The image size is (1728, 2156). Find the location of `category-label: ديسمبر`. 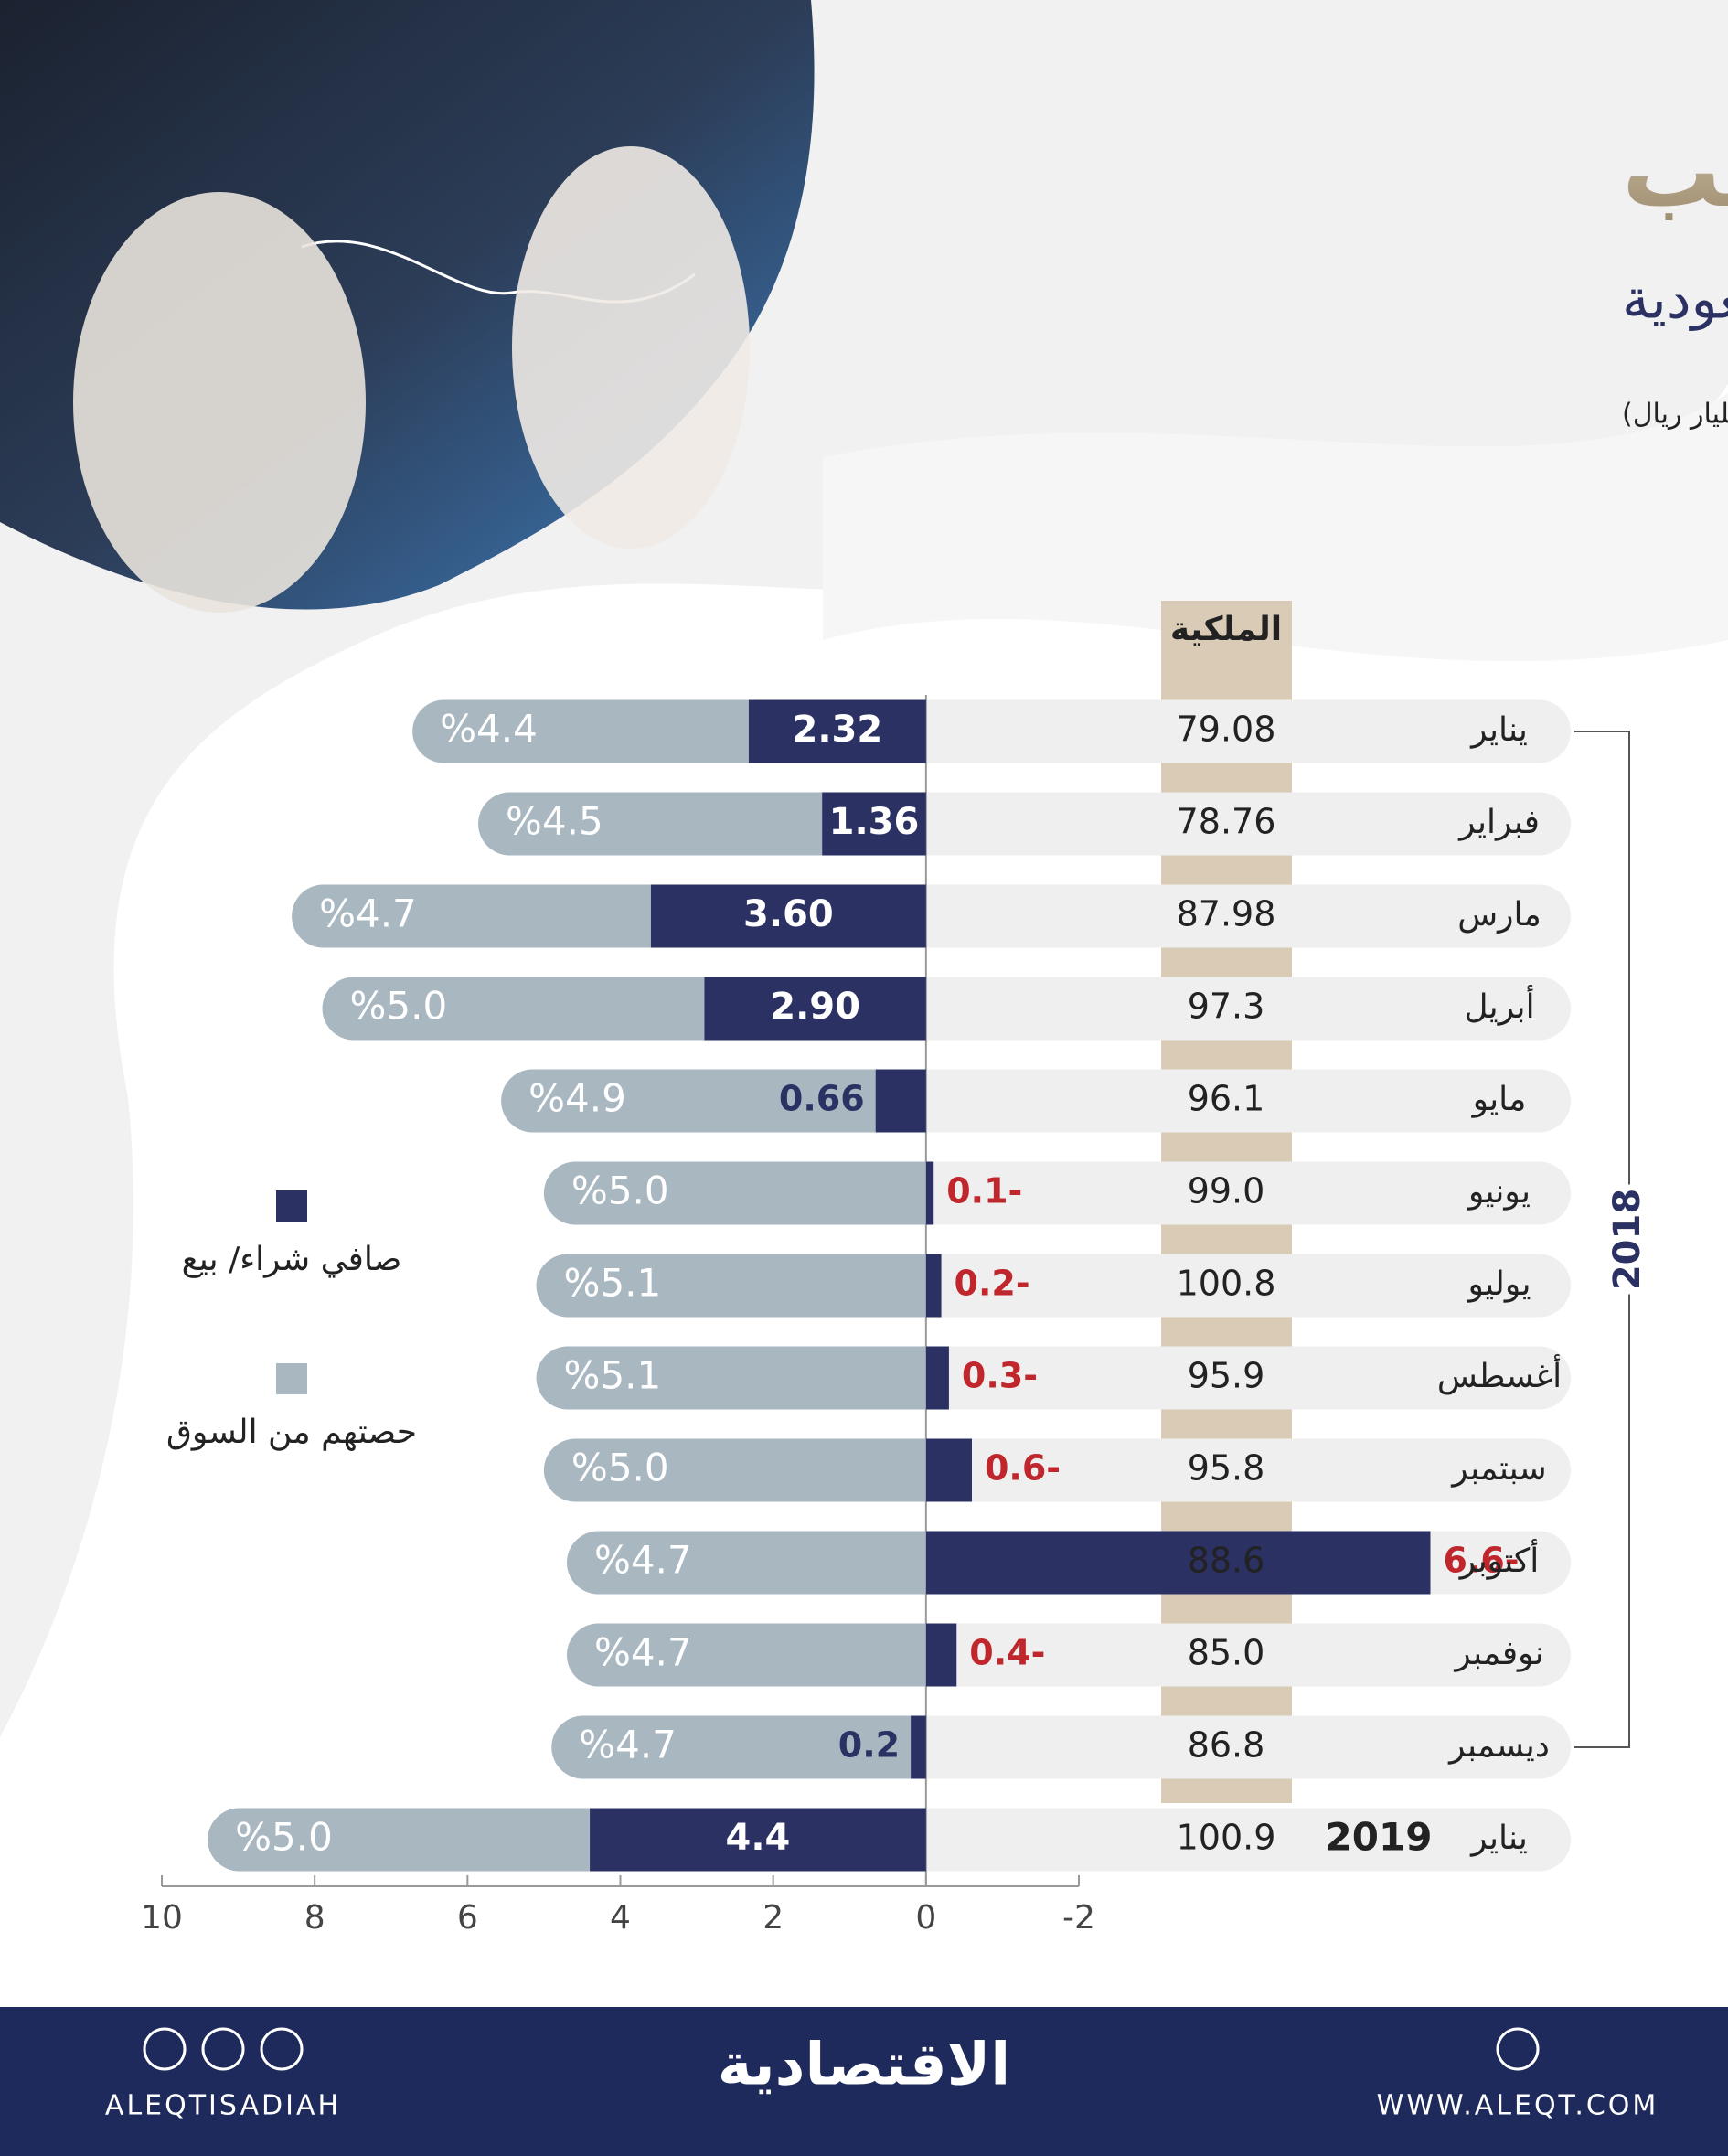

category-label: ديسمبر is located at coordinates (1498, 1746).